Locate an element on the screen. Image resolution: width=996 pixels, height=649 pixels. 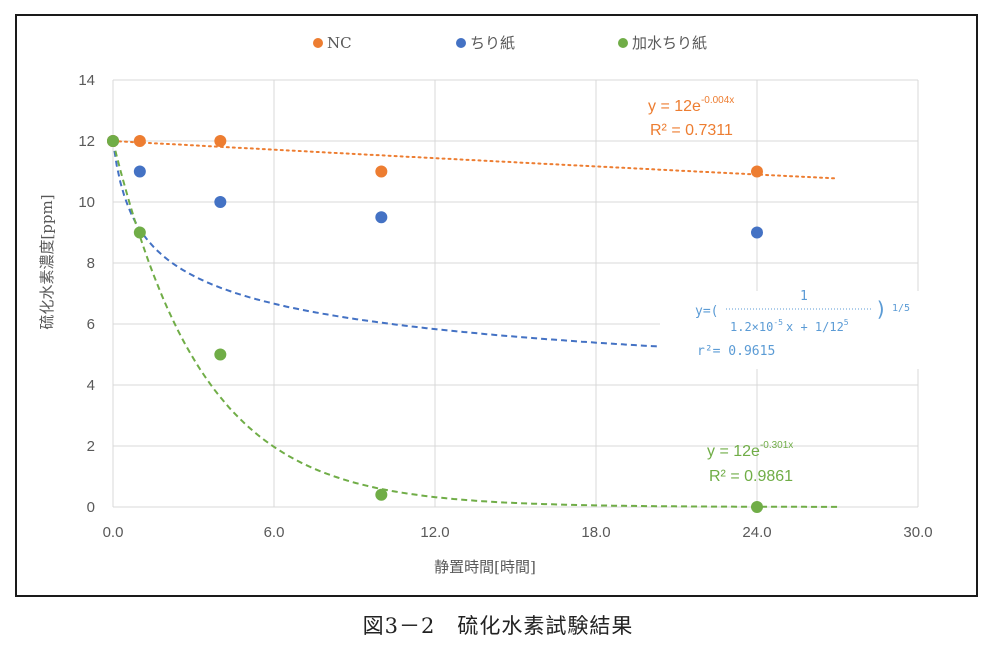
y-axis-title: 硫化水素濃度[ppm] is located at coordinates (47, 261).